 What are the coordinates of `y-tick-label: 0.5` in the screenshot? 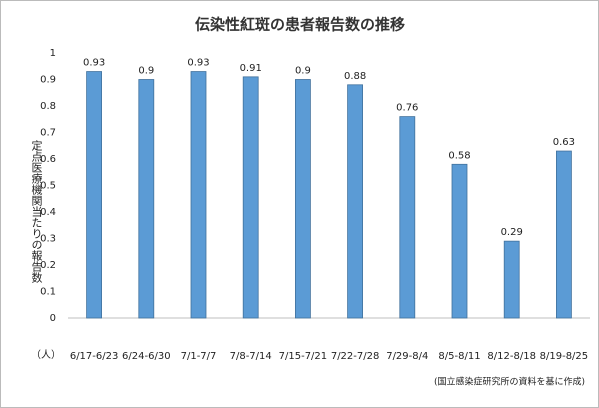 It's located at (48, 186).